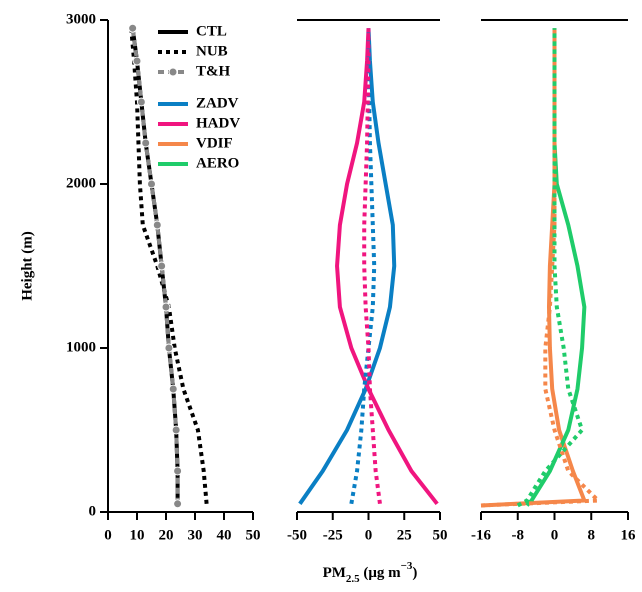 The height and width of the screenshot is (592, 642). What do you see at coordinates (592, 535) in the screenshot?
I see `x-tick-label: 8` at bounding box center [592, 535].